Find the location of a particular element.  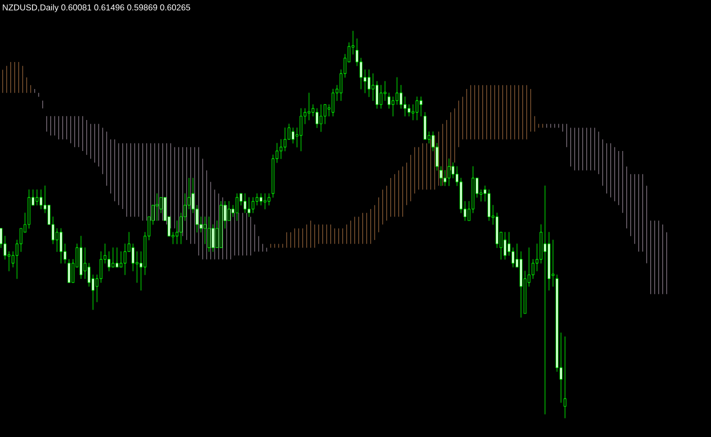

chart-title: NZDUSD,Daily 0.60081 0.61496 0.59869 0.60265 is located at coordinates (96, 8).